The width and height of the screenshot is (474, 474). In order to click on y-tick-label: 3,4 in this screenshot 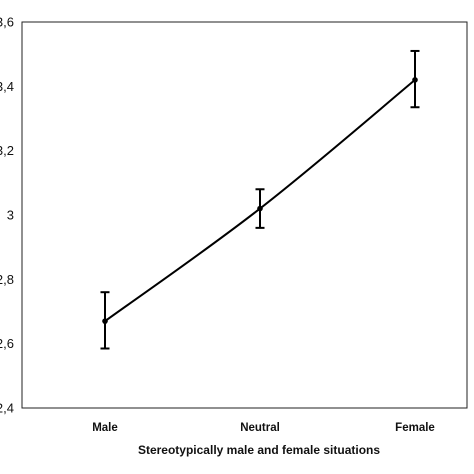, I will do `click(7, 86)`.